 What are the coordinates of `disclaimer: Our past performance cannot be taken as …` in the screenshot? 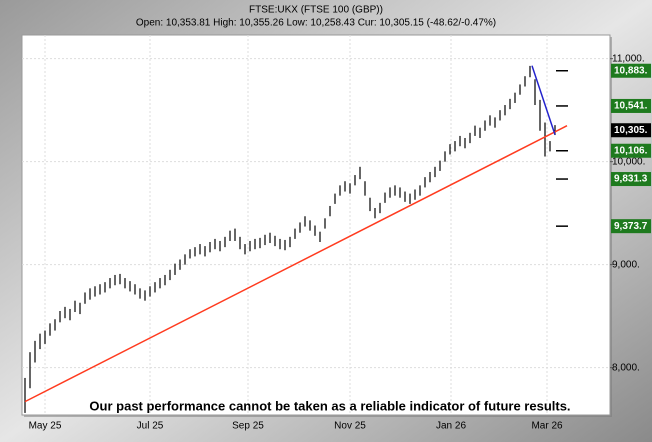 It's located at (329, 405).